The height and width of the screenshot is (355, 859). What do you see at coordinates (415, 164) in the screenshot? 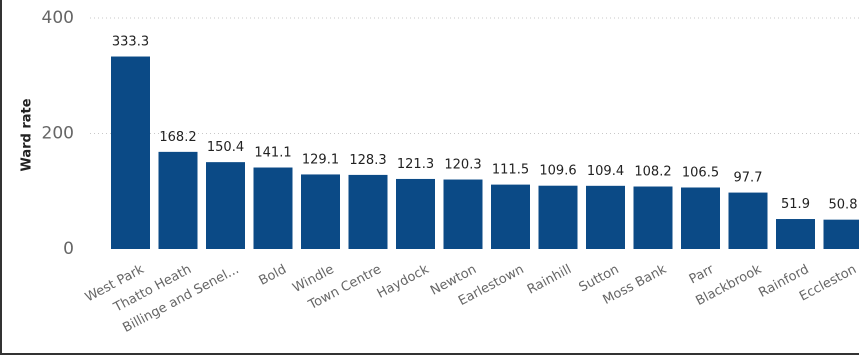
I see `data-label: 121.3` at bounding box center [415, 164].